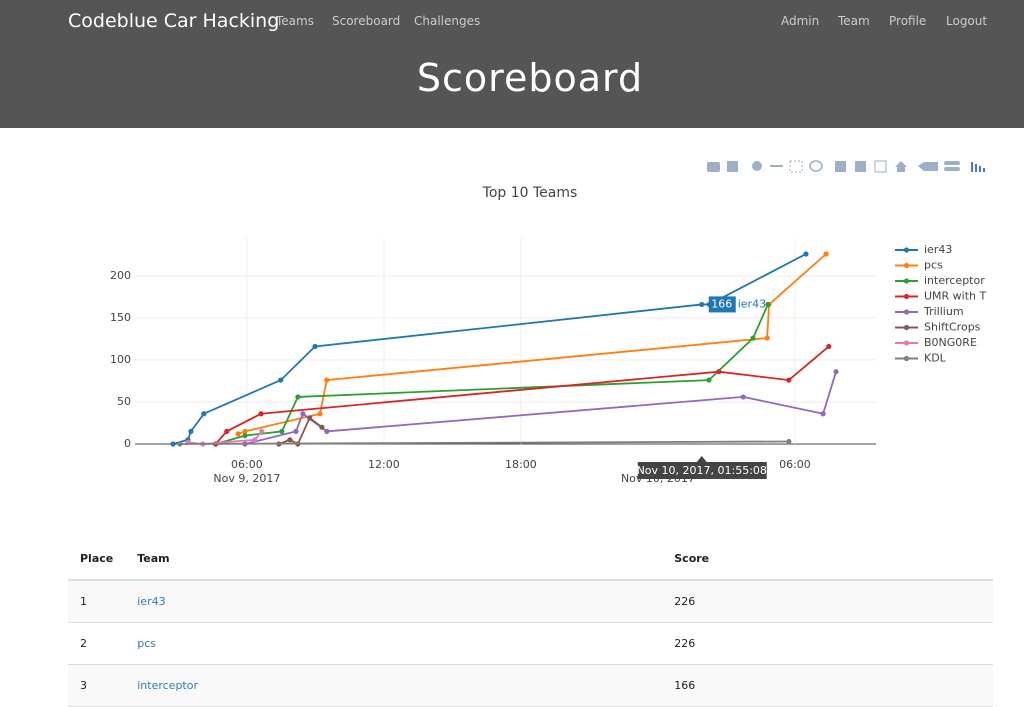 Image resolution: width=1024 pixels, height=707 pixels. I want to click on legend-label: UMR with T, so click(955, 296).